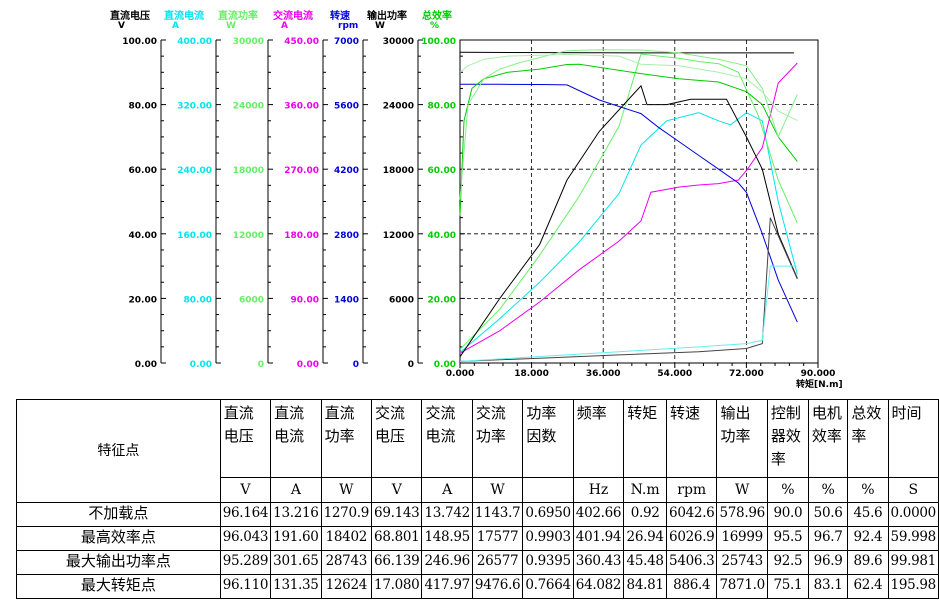 The width and height of the screenshot is (939, 610). What do you see at coordinates (548, 438) in the screenshot?
I see `column-header: 功率因数` at bounding box center [548, 438].